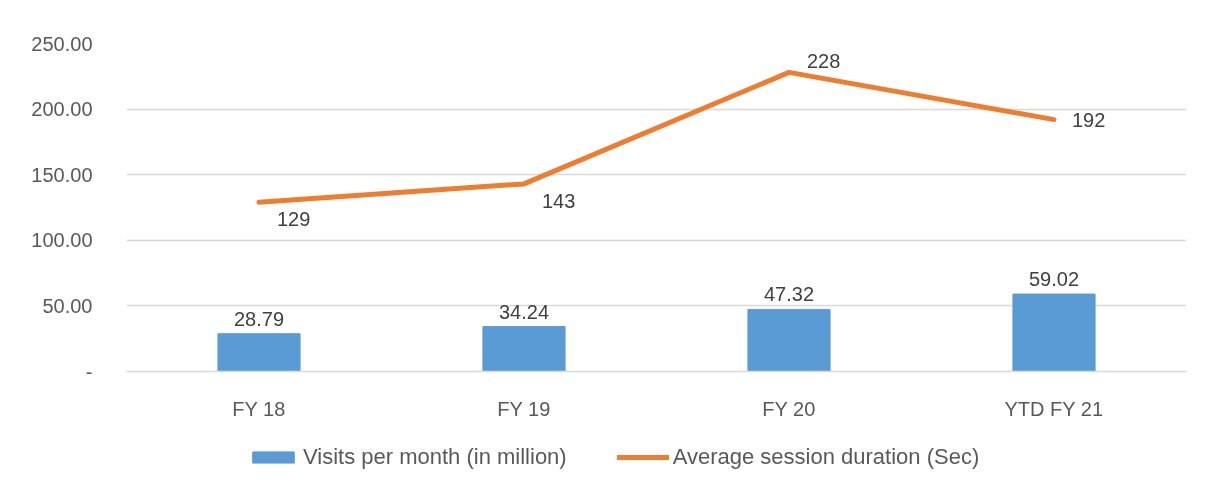  What do you see at coordinates (259, 408) in the screenshot?
I see `x-tick-label: FY 18` at bounding box center [259, 408].